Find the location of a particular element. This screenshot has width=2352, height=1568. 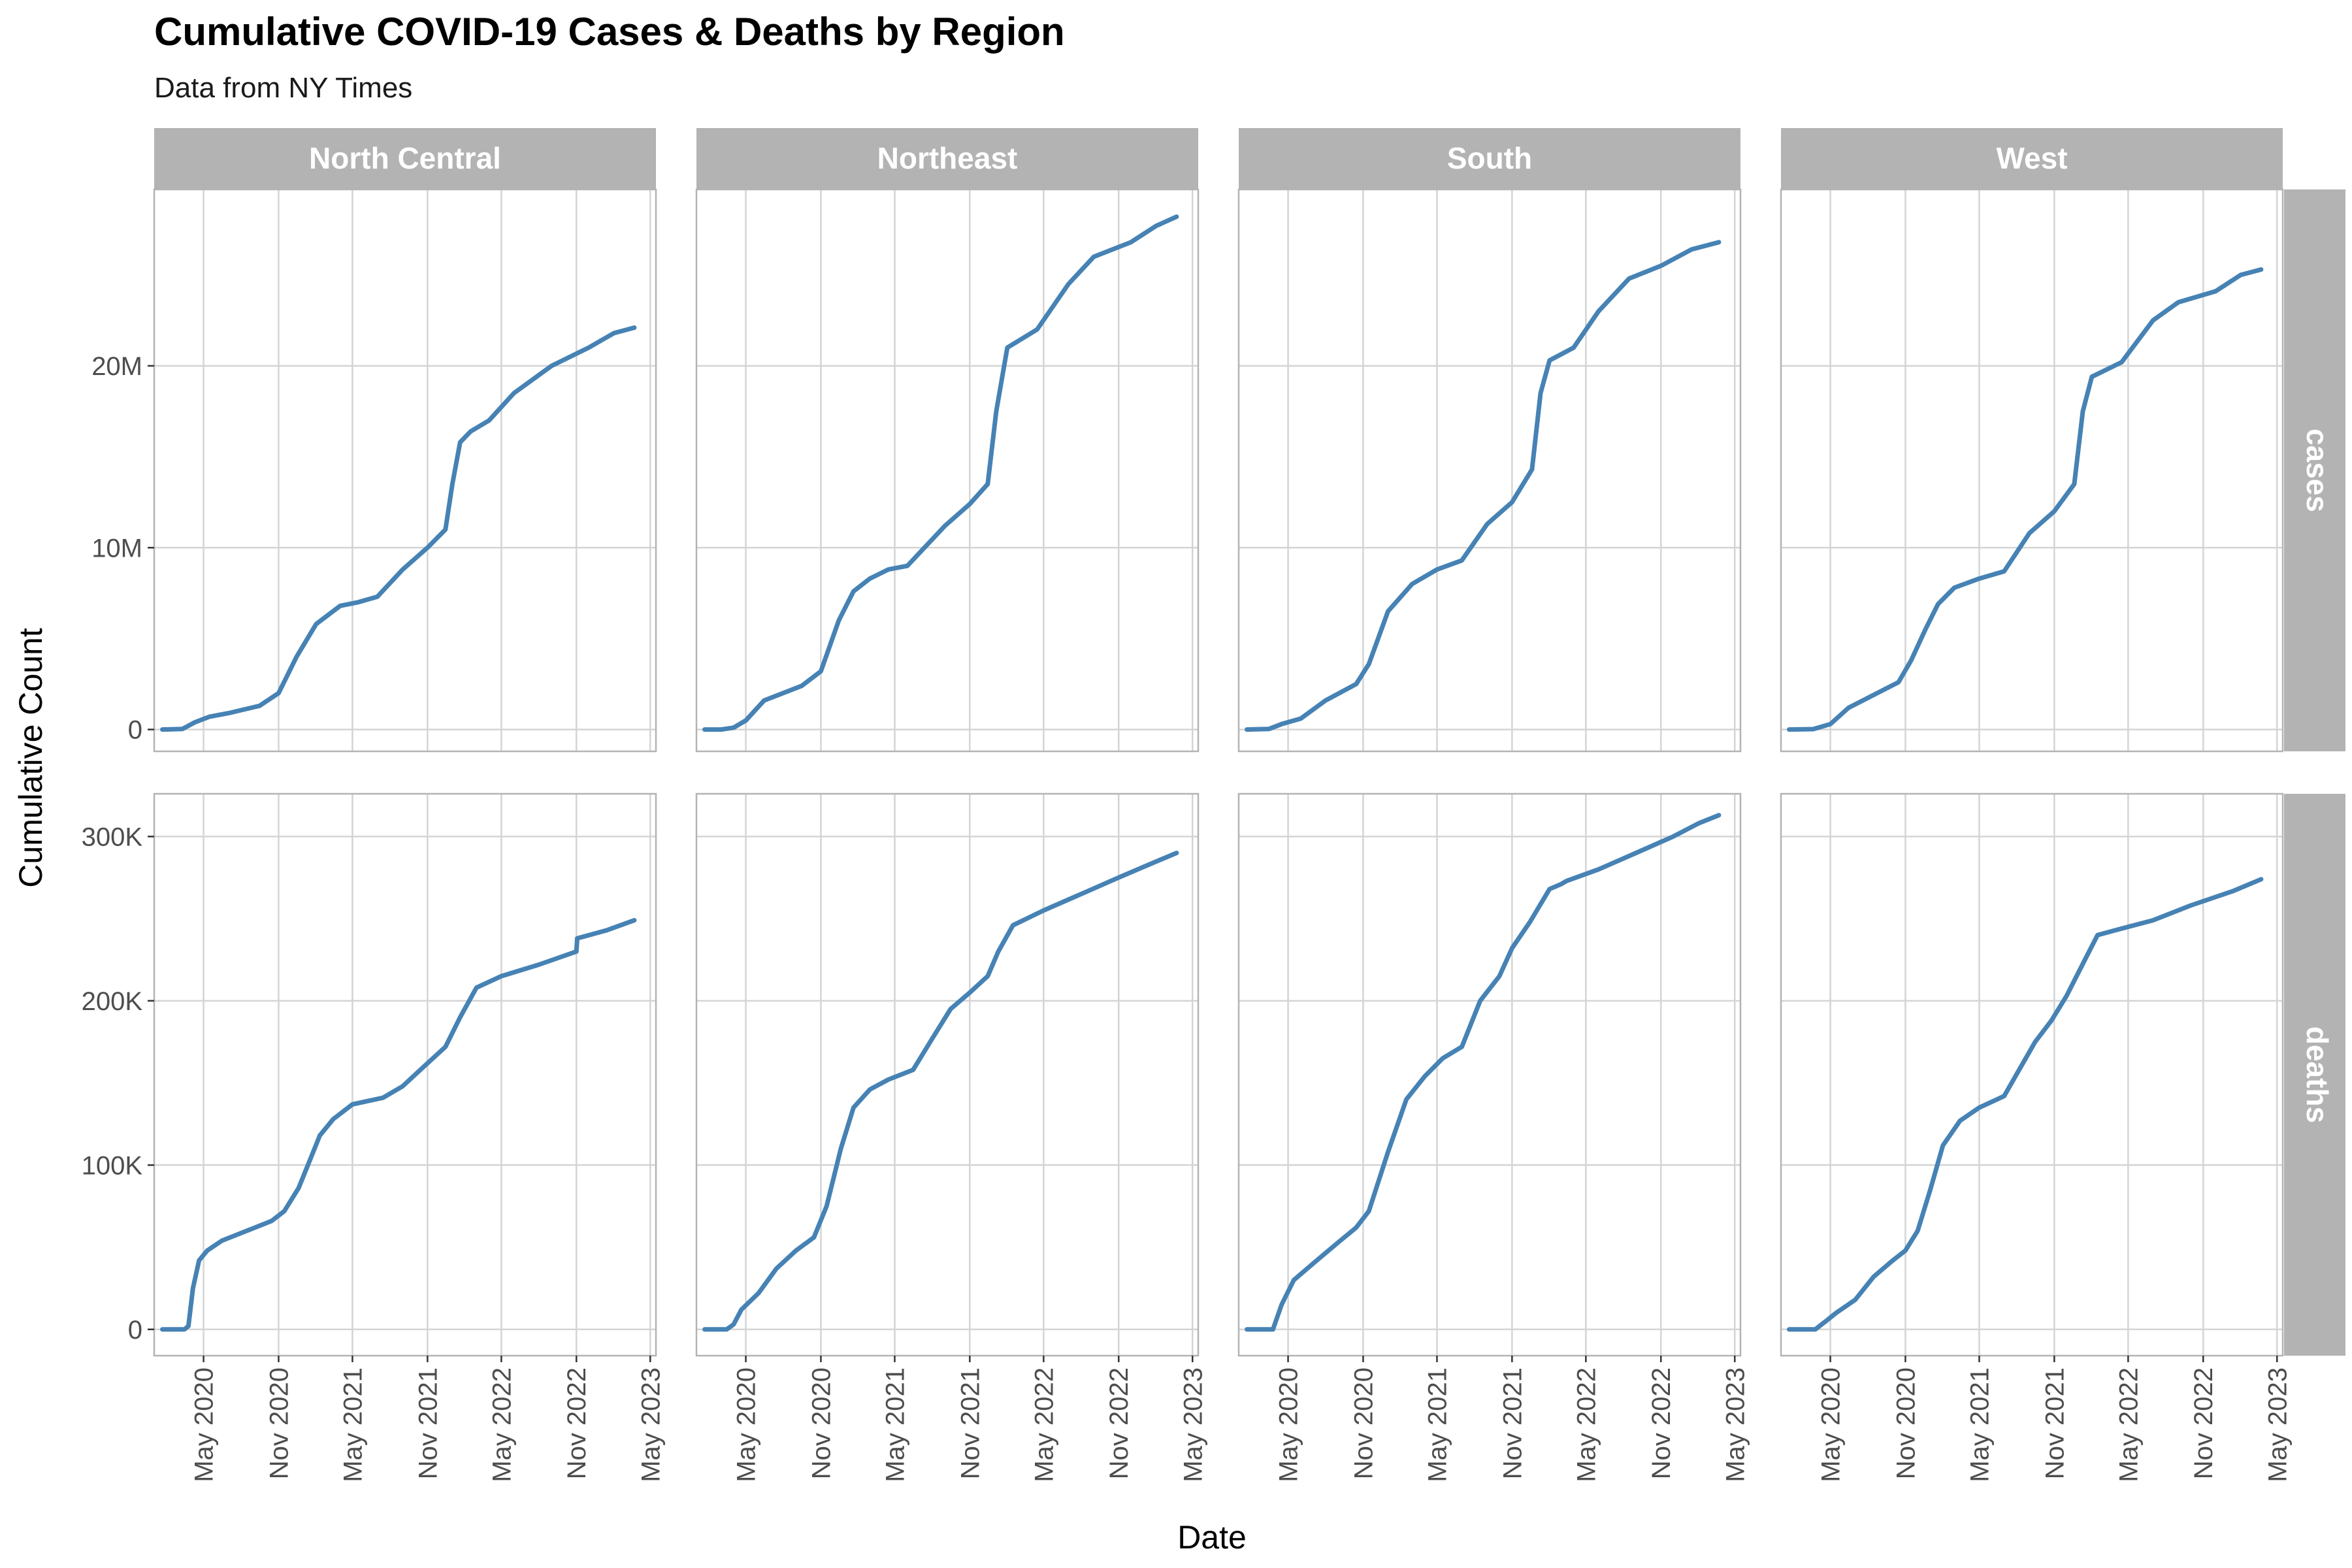

panel-north-central-cases is located at coordinates (405, 470).